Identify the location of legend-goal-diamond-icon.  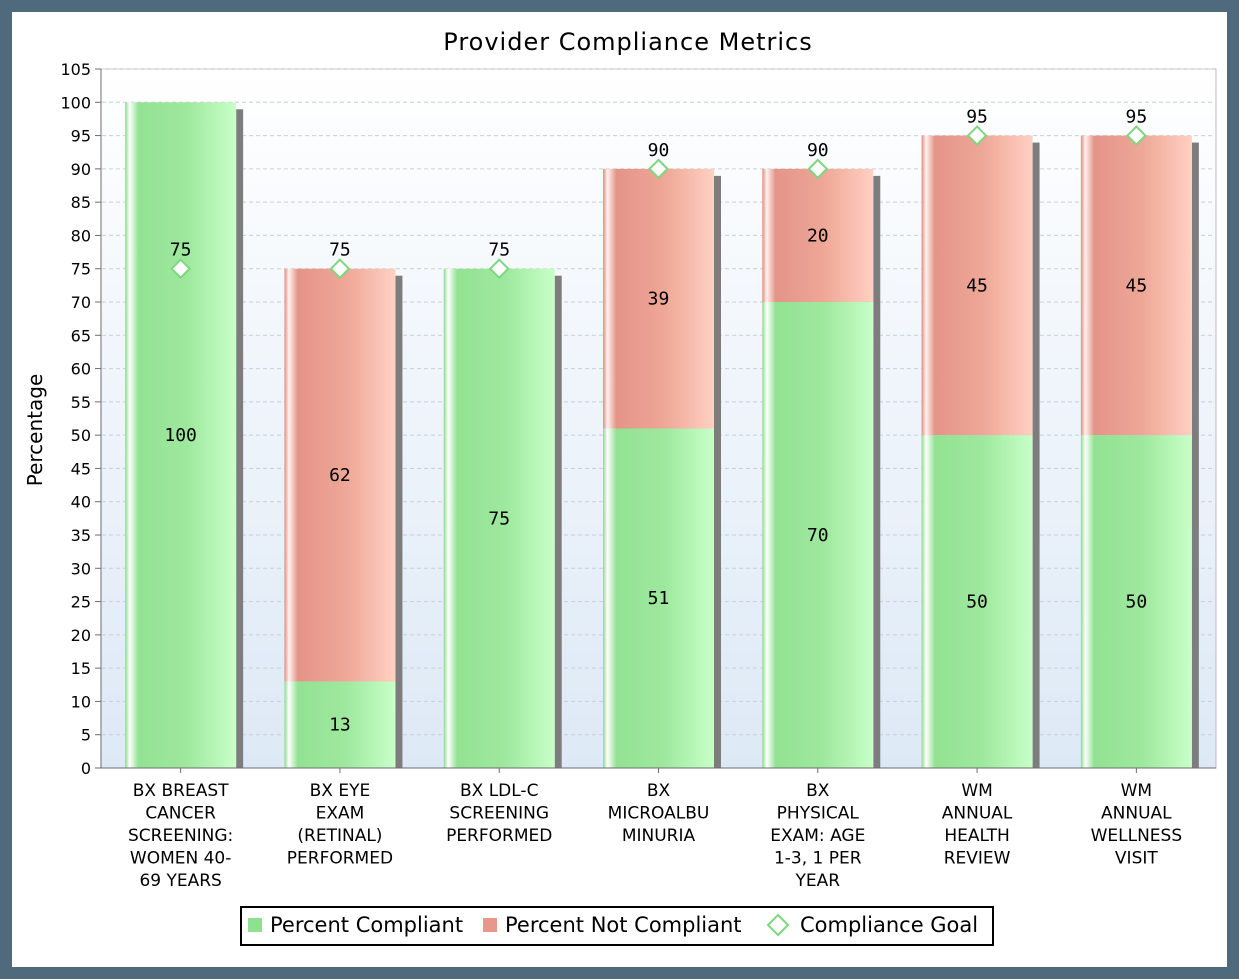
(778, 925).